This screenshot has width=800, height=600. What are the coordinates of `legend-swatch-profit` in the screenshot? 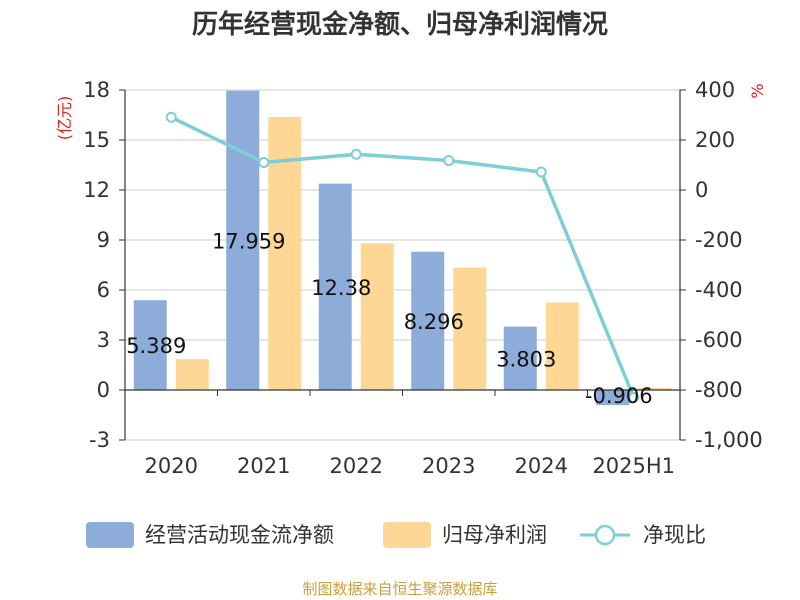 It's located at (407, 535).